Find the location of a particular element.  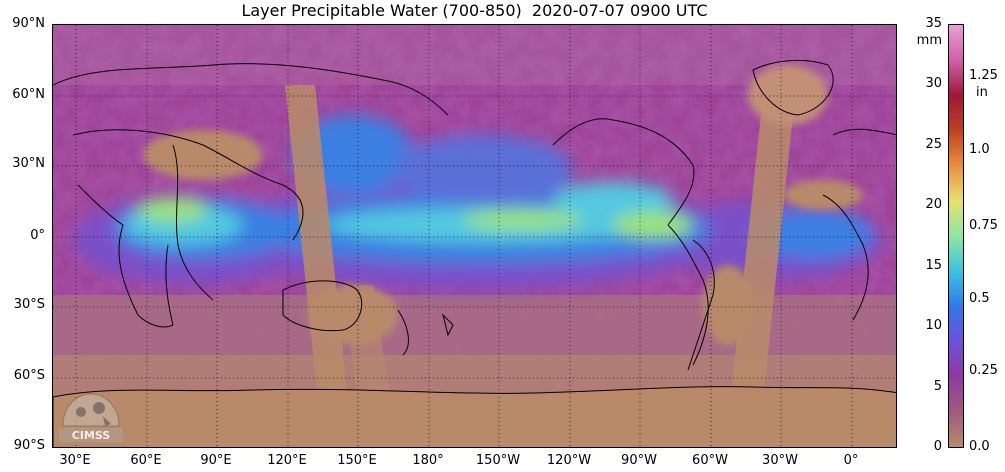

lon-label-180: 180° is located at coordinates (428, 460).